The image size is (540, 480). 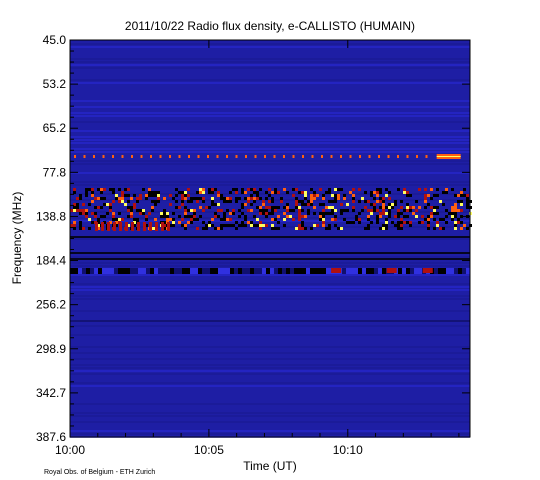 What do you see at coordinates (51, 261) in the screenshot?
I see `y-tick-label: 184.4` at bounding box center [51, 261].